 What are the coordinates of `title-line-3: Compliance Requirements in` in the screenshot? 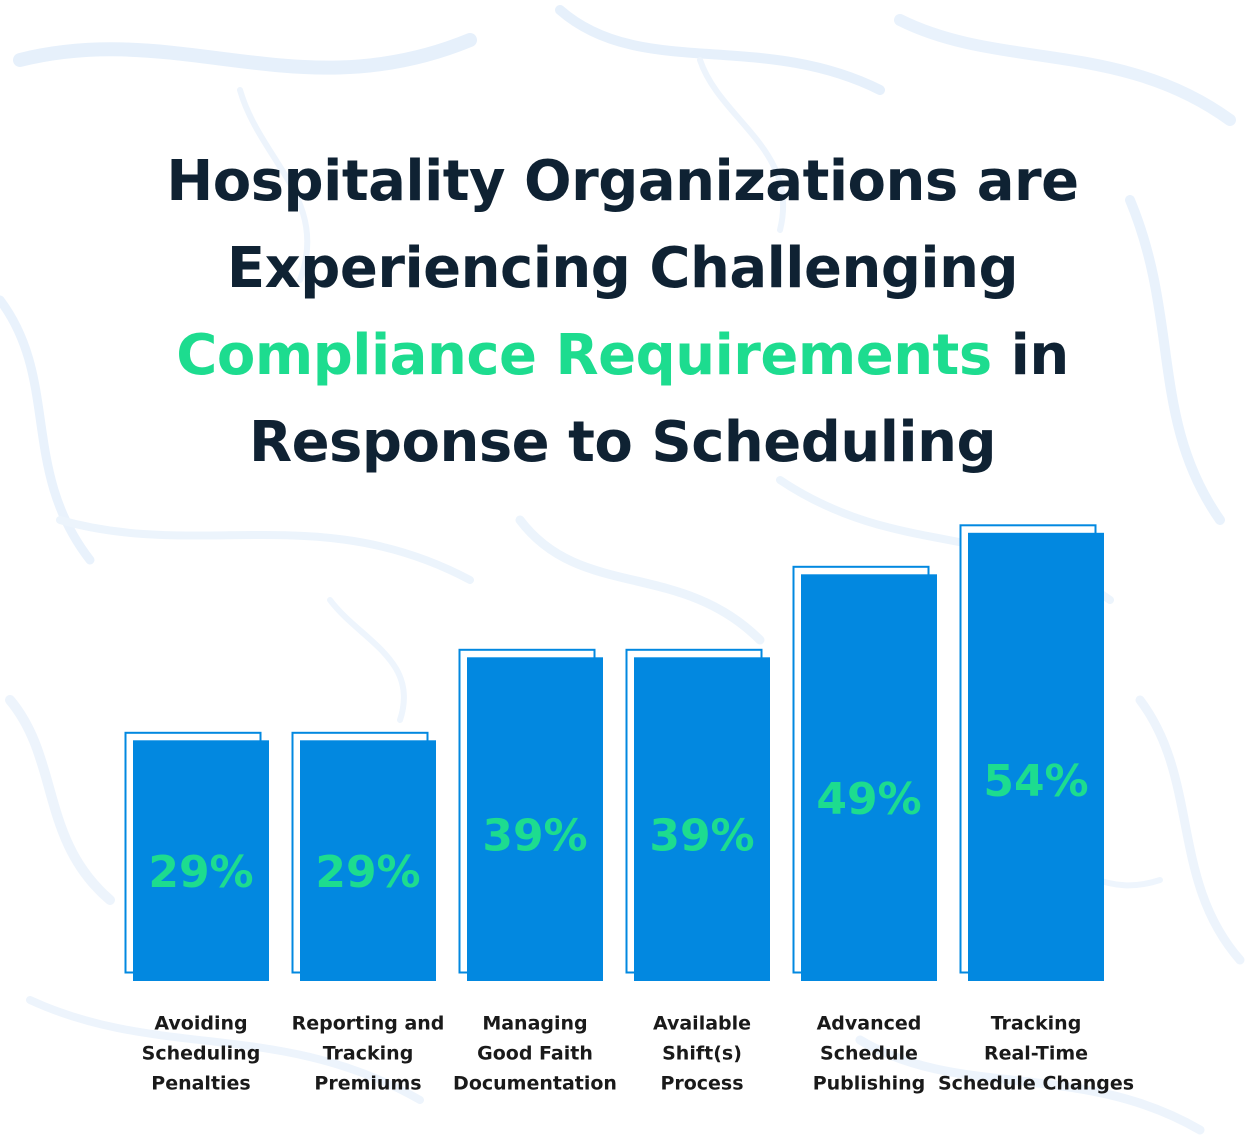 It's located at (622, 355).